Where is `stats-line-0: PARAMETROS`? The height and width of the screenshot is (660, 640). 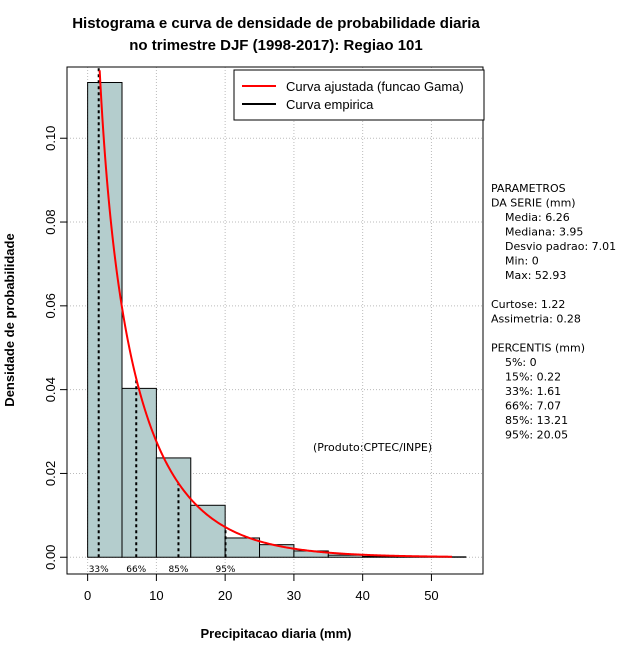 stats-line-0: PARAMETROS is located at coordinates (528, 188).